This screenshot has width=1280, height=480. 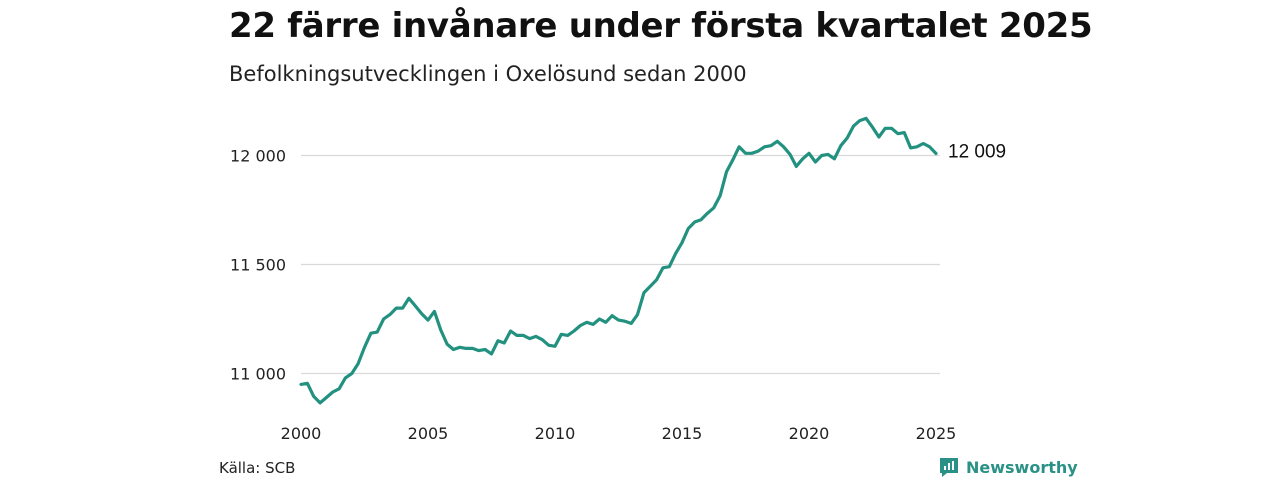 I want to click on x-tick-label: 2020, so click(x=809, y=433).